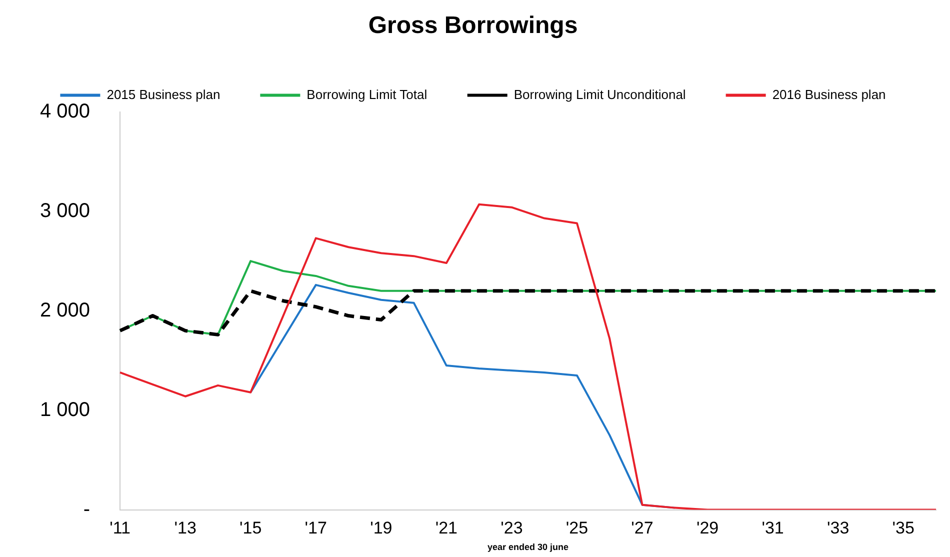 The height and width of the screenshot is (557, 950). Describe the element at coordinates (65, 211) in the screenshot. I see `y-tick-label: 3 000` at that location.